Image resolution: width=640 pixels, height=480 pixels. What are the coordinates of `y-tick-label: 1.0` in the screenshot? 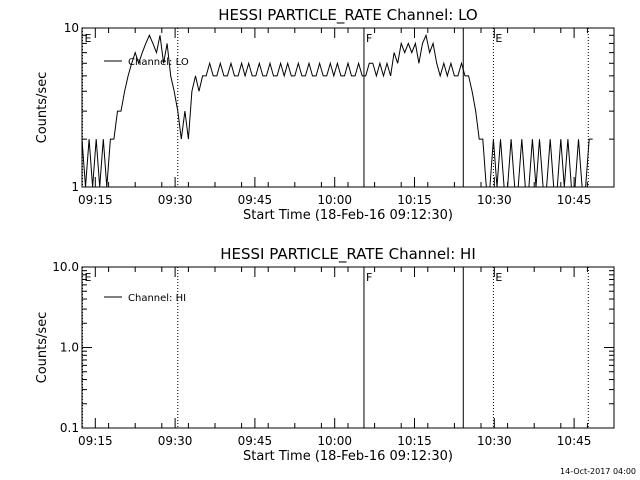 It's located at (69, 348).